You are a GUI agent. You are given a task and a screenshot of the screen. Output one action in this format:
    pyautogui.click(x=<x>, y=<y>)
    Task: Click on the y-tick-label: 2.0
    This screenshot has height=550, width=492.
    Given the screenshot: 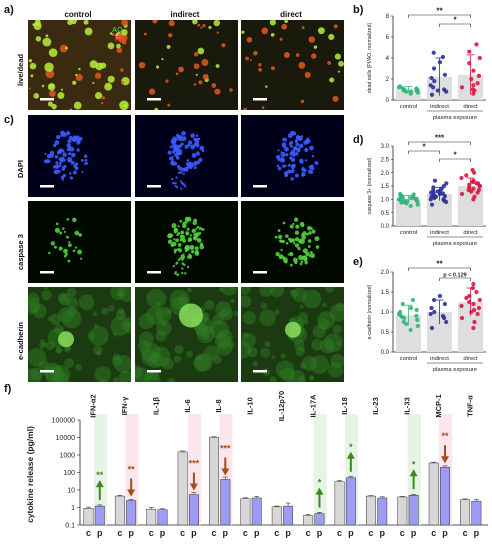 What is the action you would take?
    pyautogui.click(x=385, y=273)
    